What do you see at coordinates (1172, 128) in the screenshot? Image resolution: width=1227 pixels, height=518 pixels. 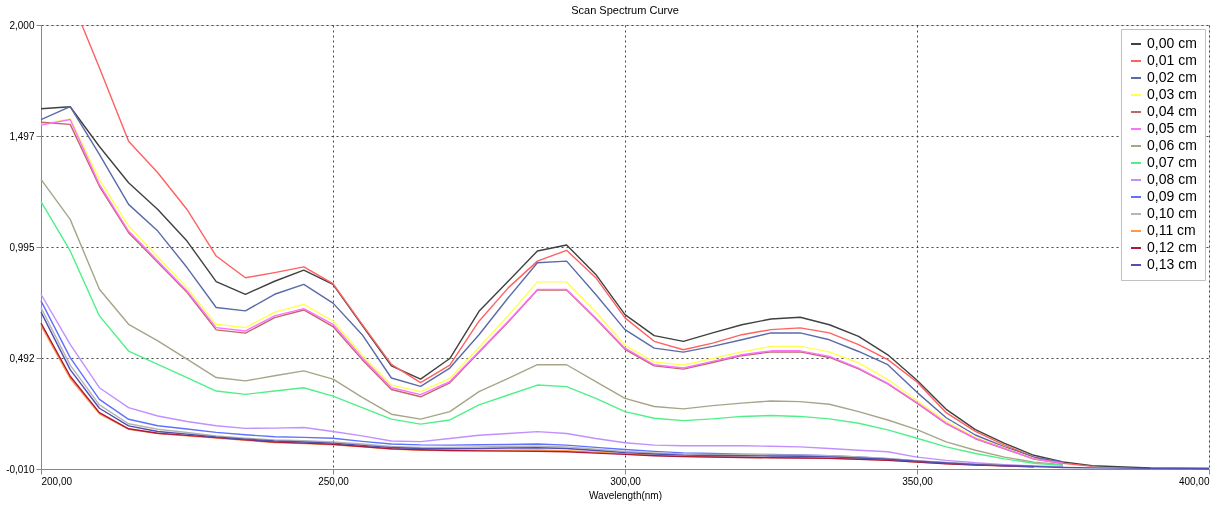 I see `legend-label: 0,05 cm` at bounding box center [1172, 128].